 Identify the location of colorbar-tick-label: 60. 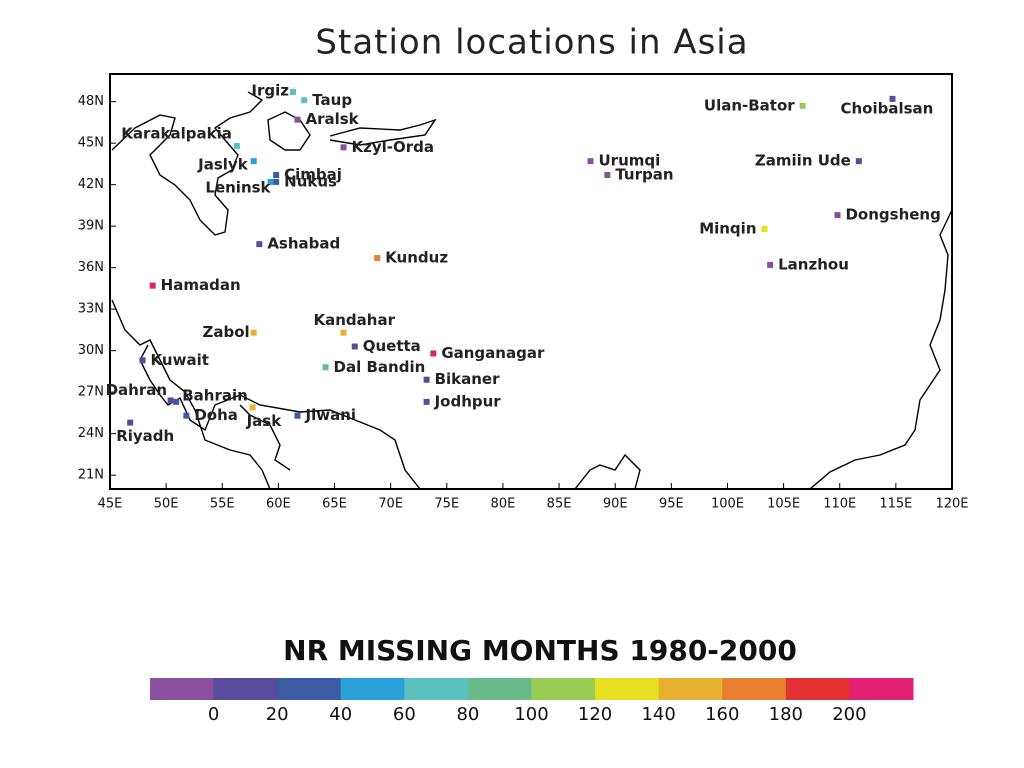
(404, 714).